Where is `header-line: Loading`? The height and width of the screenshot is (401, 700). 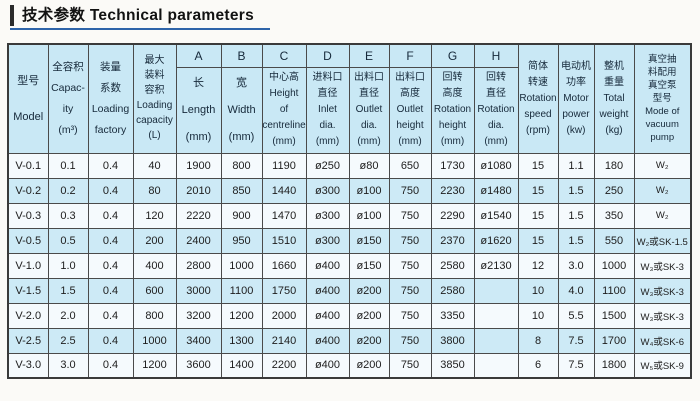
header-line: Loading is located at coordinates (154, 106).